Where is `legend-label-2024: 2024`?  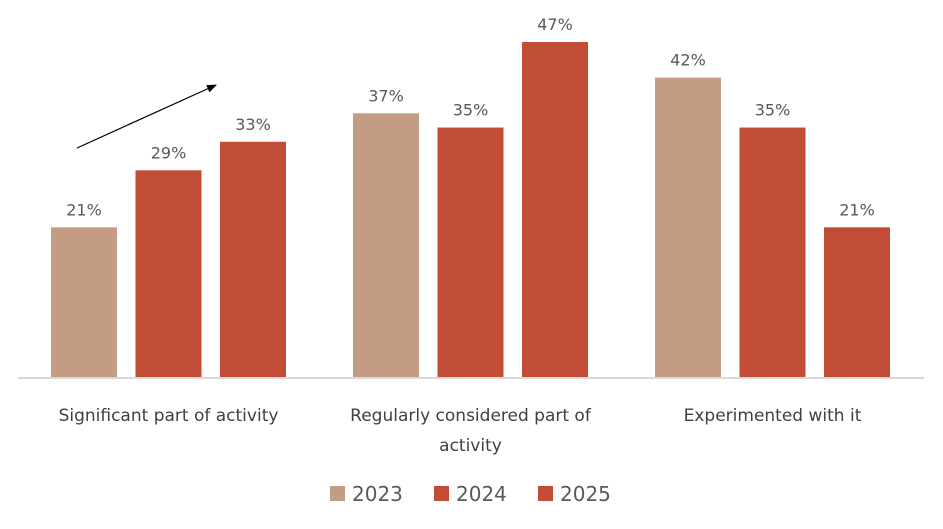 legend-label-2024: 2024 is located at coordinates (481, 494).